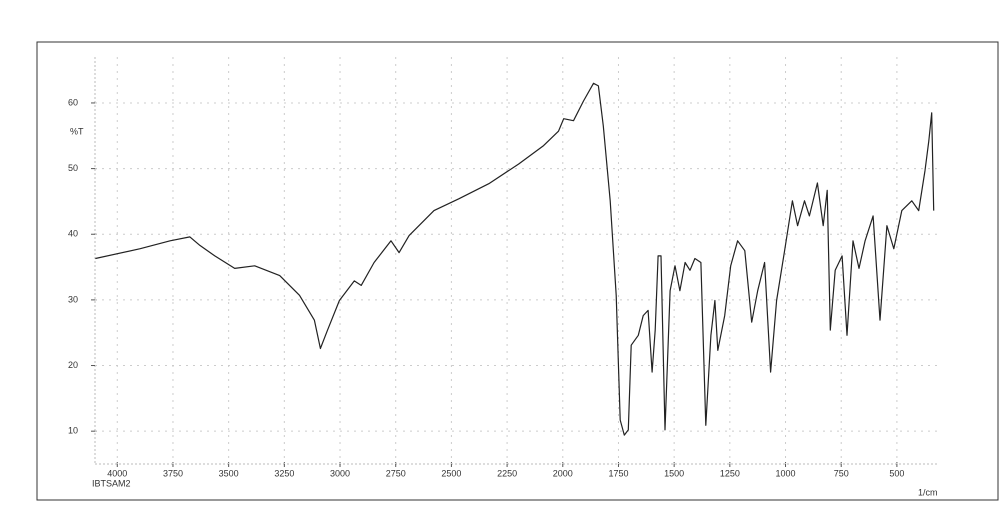 Image resolution: width=1004 pixels, height=518 pixels. Describe the element at coordinates (928, 492) in the screenshot. I see `x-axis-label: 1/cm` at that location.